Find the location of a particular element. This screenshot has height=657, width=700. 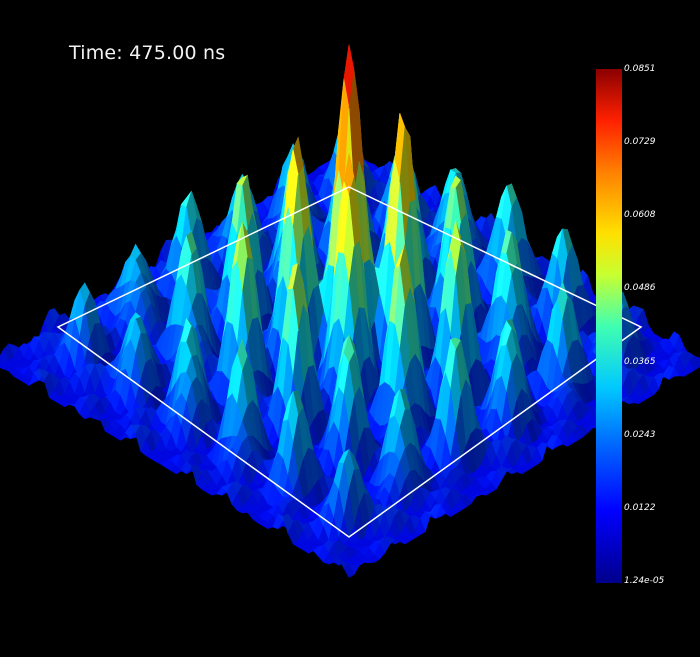

colorbar-label-5: 0.0608 is located at coordinates (640, 215).